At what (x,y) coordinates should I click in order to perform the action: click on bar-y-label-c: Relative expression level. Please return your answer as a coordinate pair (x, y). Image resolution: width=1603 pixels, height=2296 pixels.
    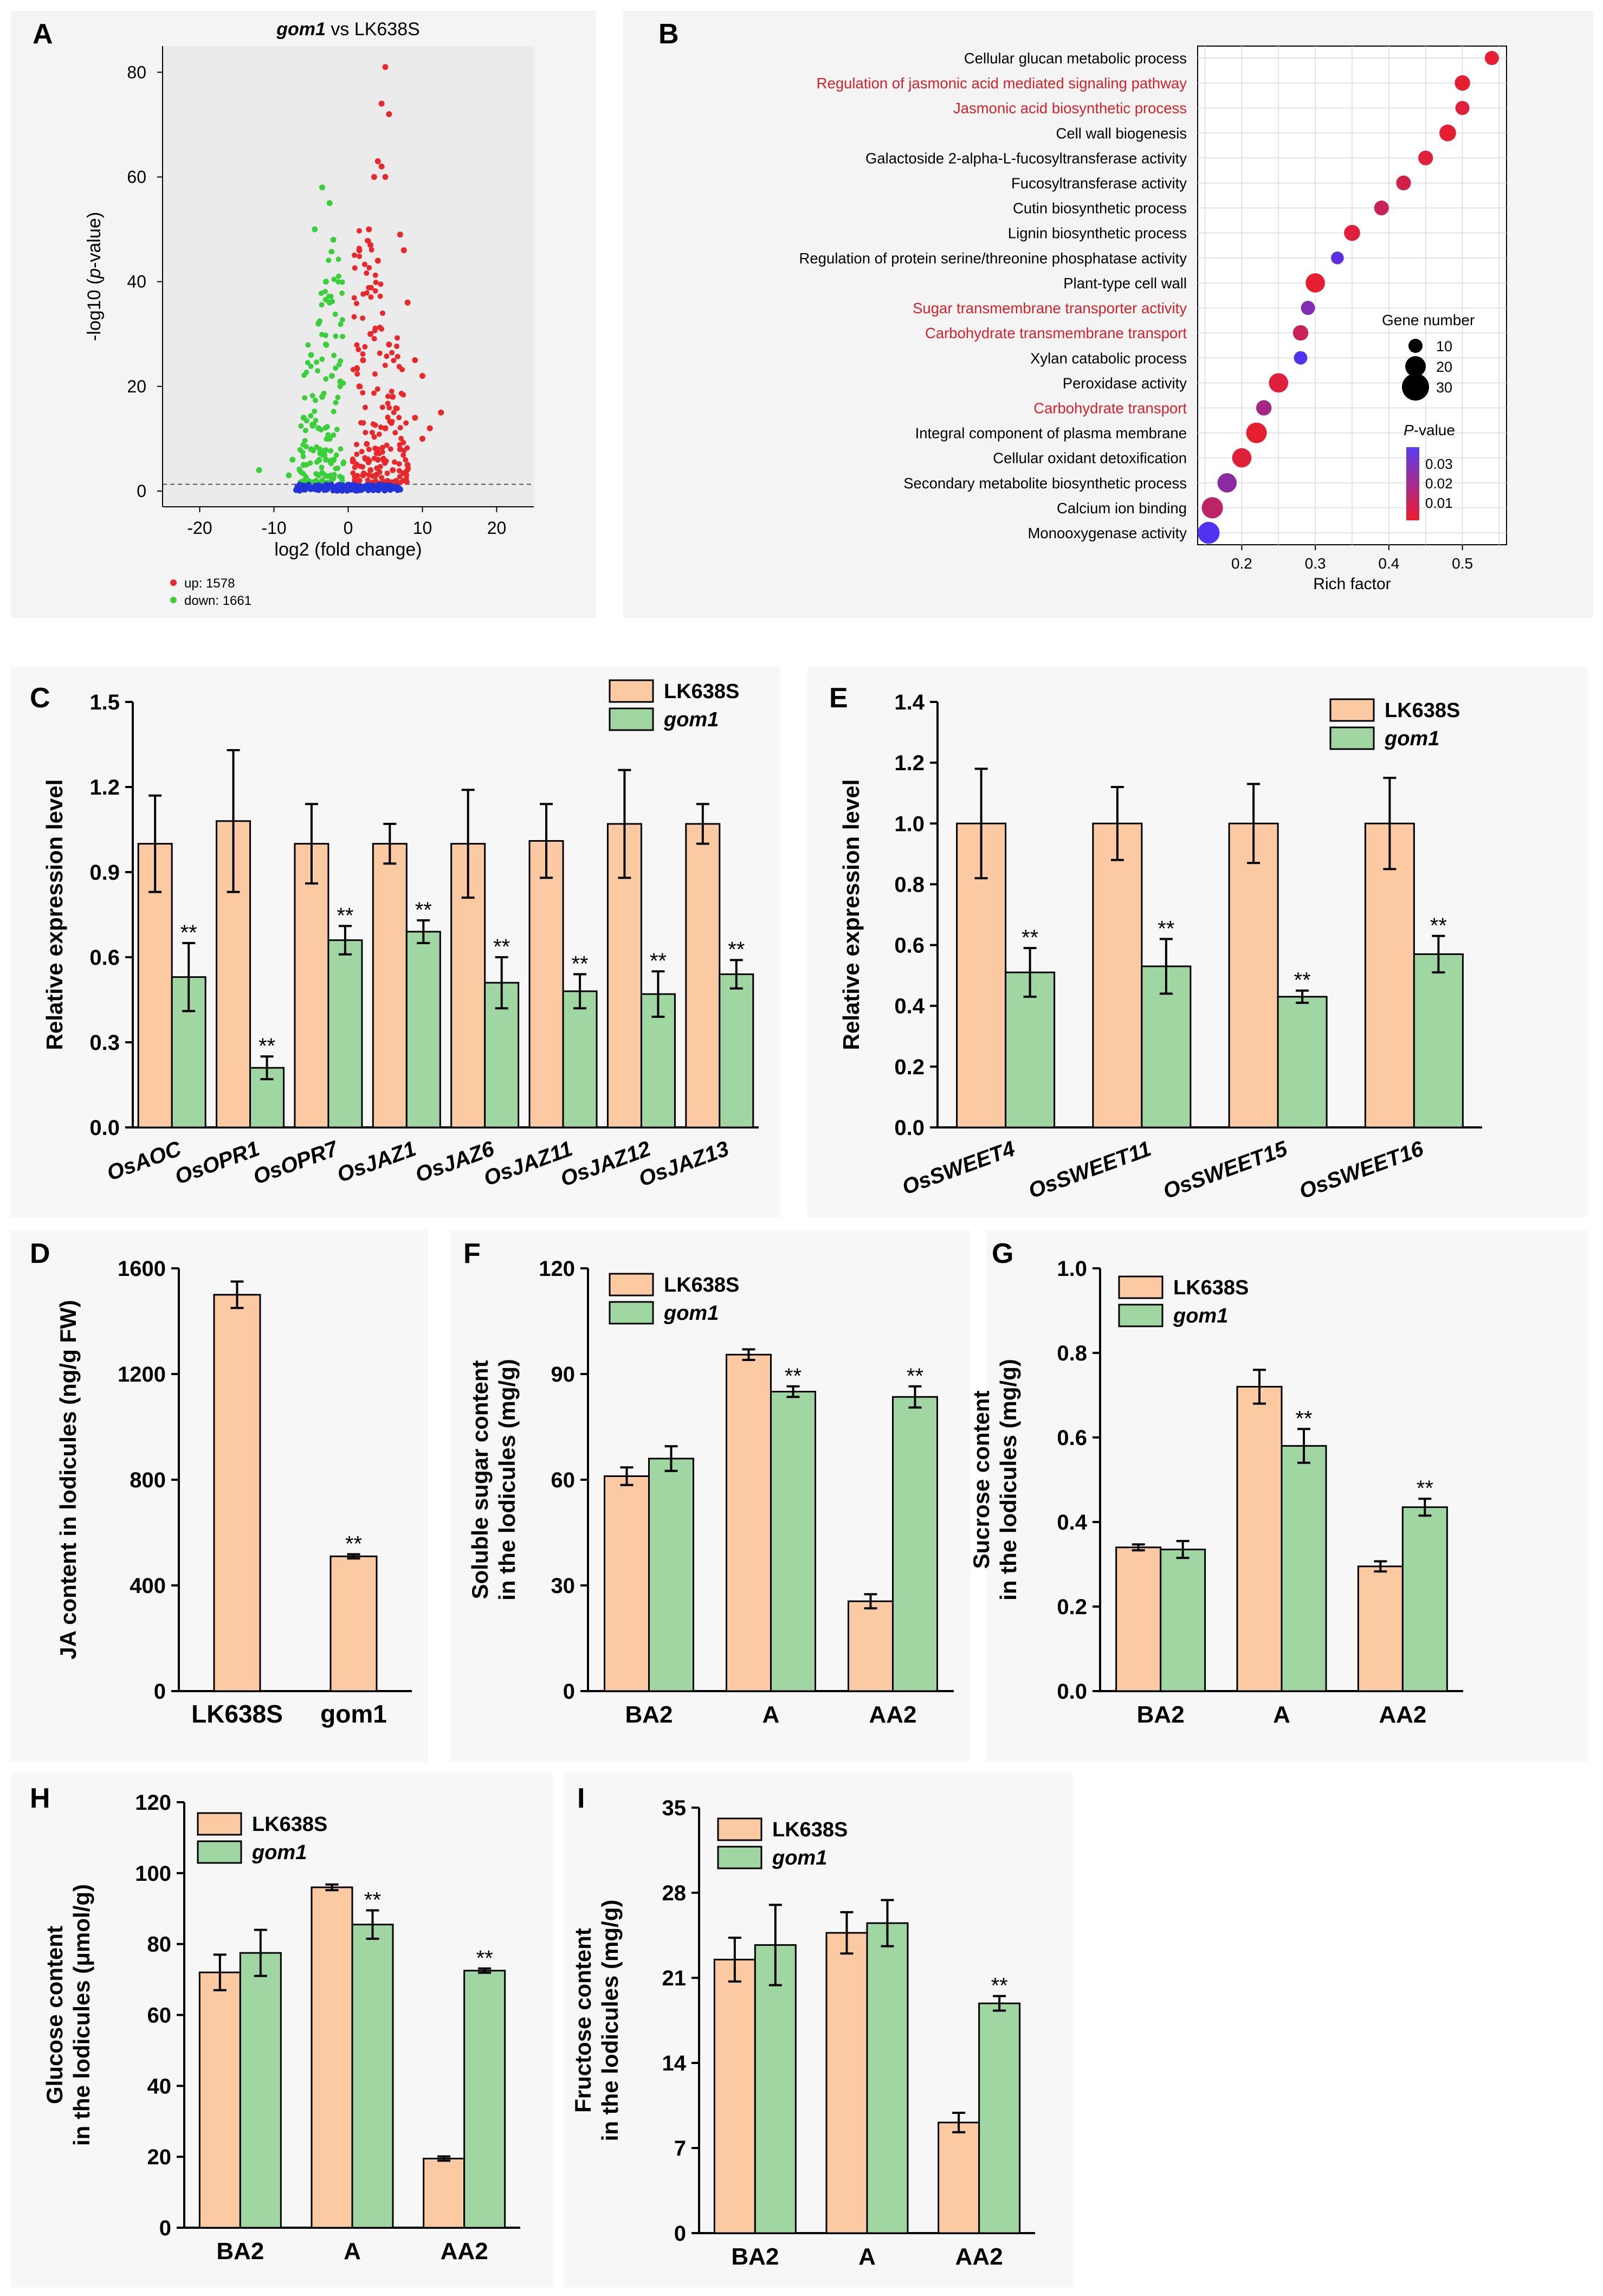
    Looking at the image, I should click on (54, 914).